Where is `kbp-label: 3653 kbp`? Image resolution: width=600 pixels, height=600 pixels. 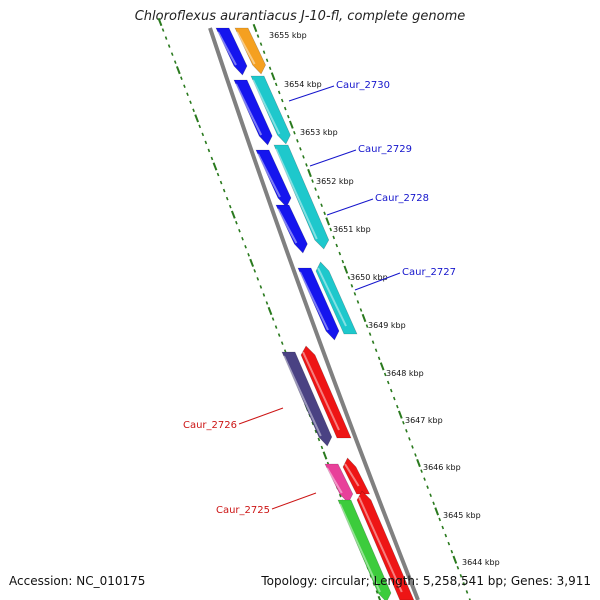
kbp-label: 3653 kbp is located at coordinates (319, 132).